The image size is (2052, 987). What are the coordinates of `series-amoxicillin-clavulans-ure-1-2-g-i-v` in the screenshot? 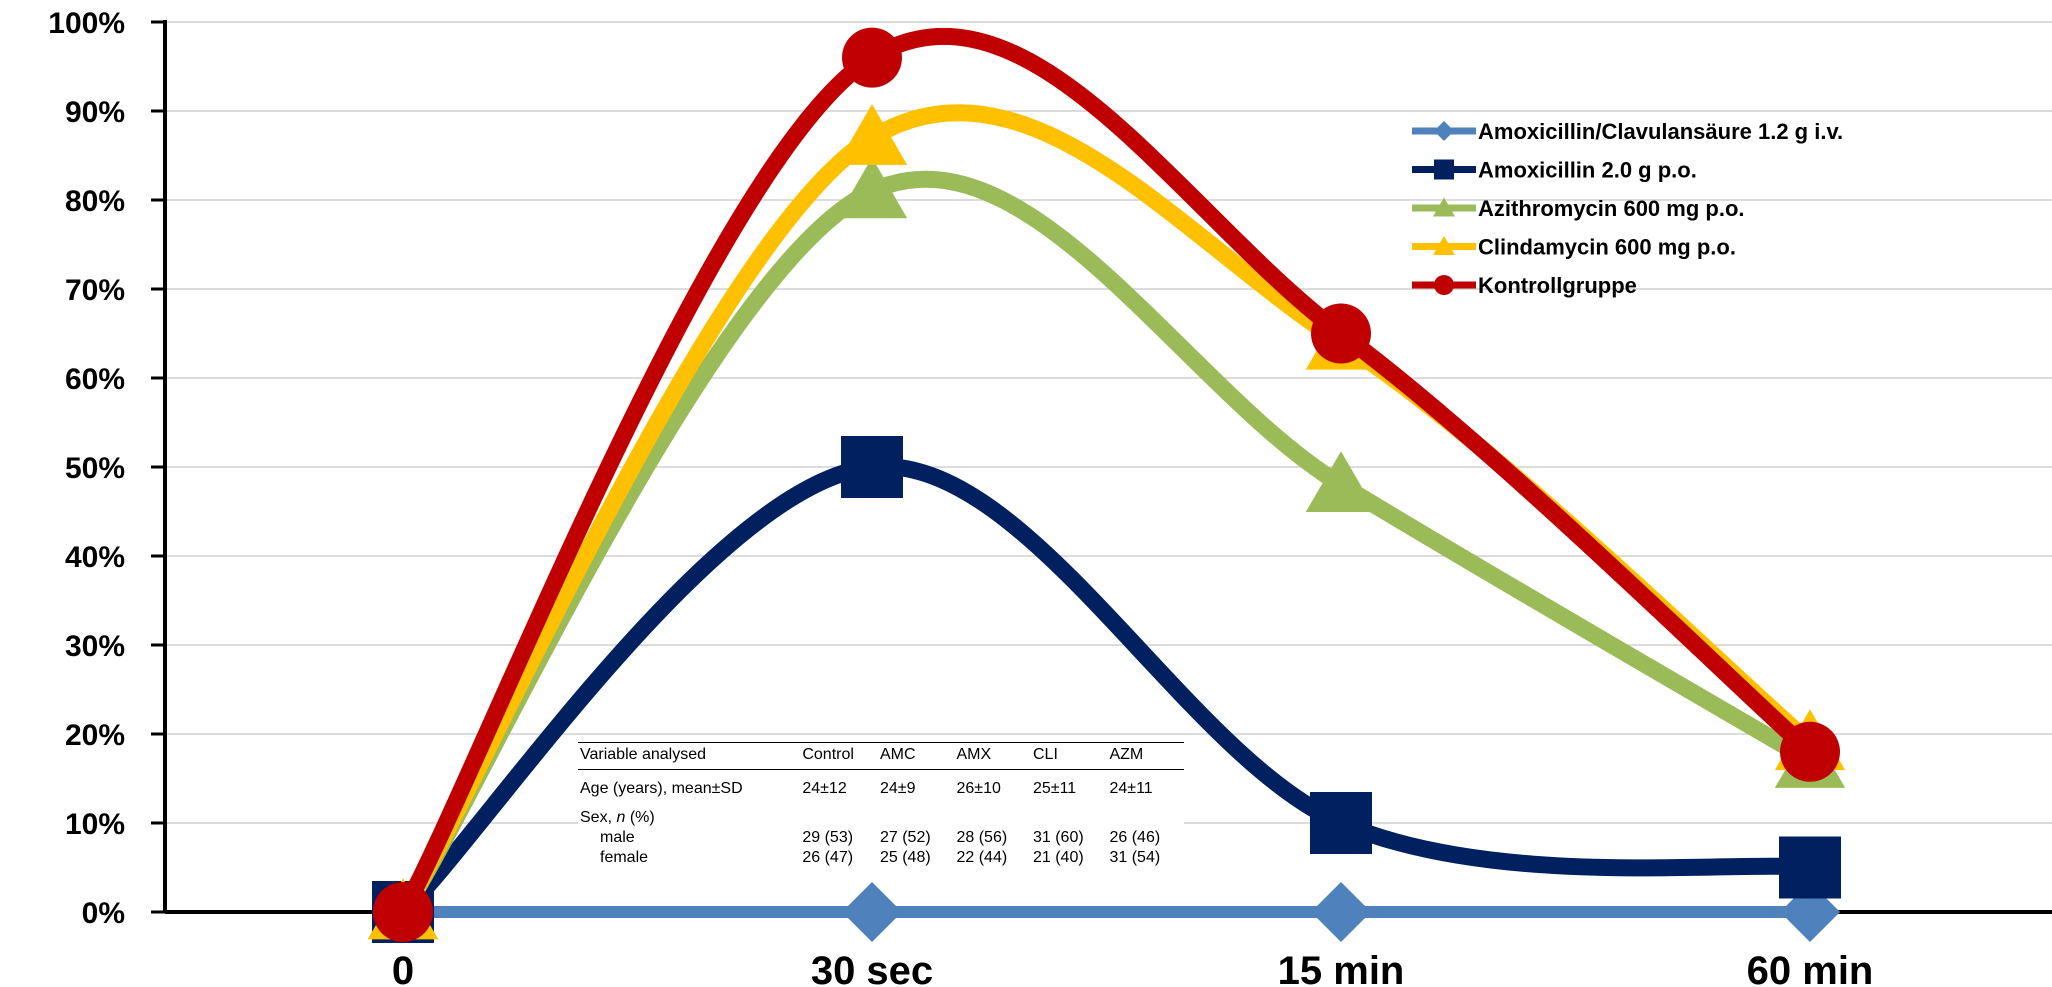 It's located at (1106, 912).